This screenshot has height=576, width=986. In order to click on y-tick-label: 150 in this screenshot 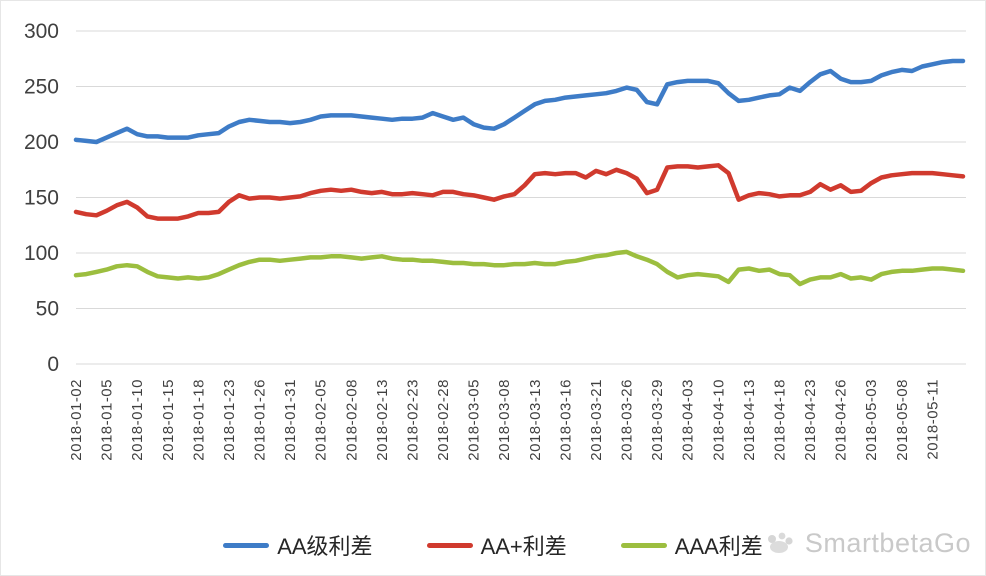, I will do `click(41, 198)`.